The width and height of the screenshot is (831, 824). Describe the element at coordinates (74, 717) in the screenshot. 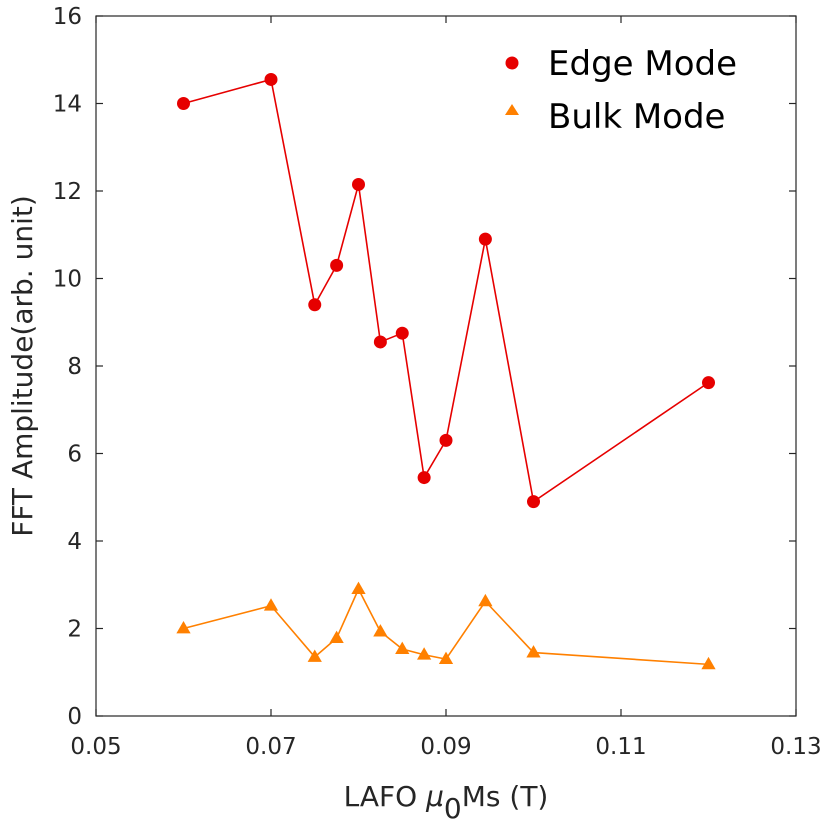

I see `y-tick-label: 0` at that location.